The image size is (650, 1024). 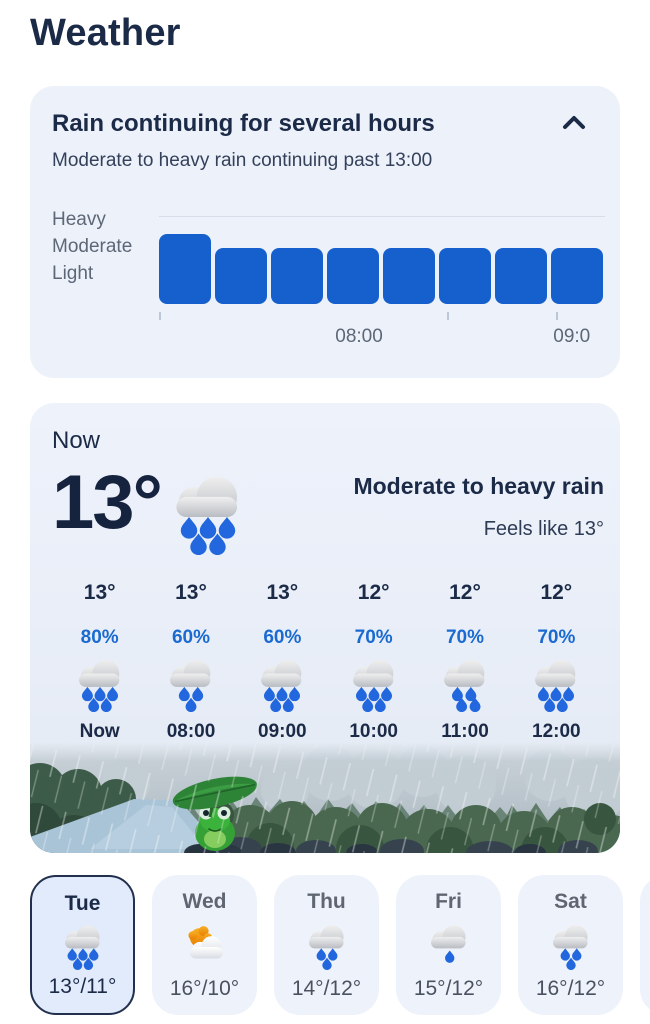 I want to click on day-temps: 15°/12°, so click(x=448, y=988).